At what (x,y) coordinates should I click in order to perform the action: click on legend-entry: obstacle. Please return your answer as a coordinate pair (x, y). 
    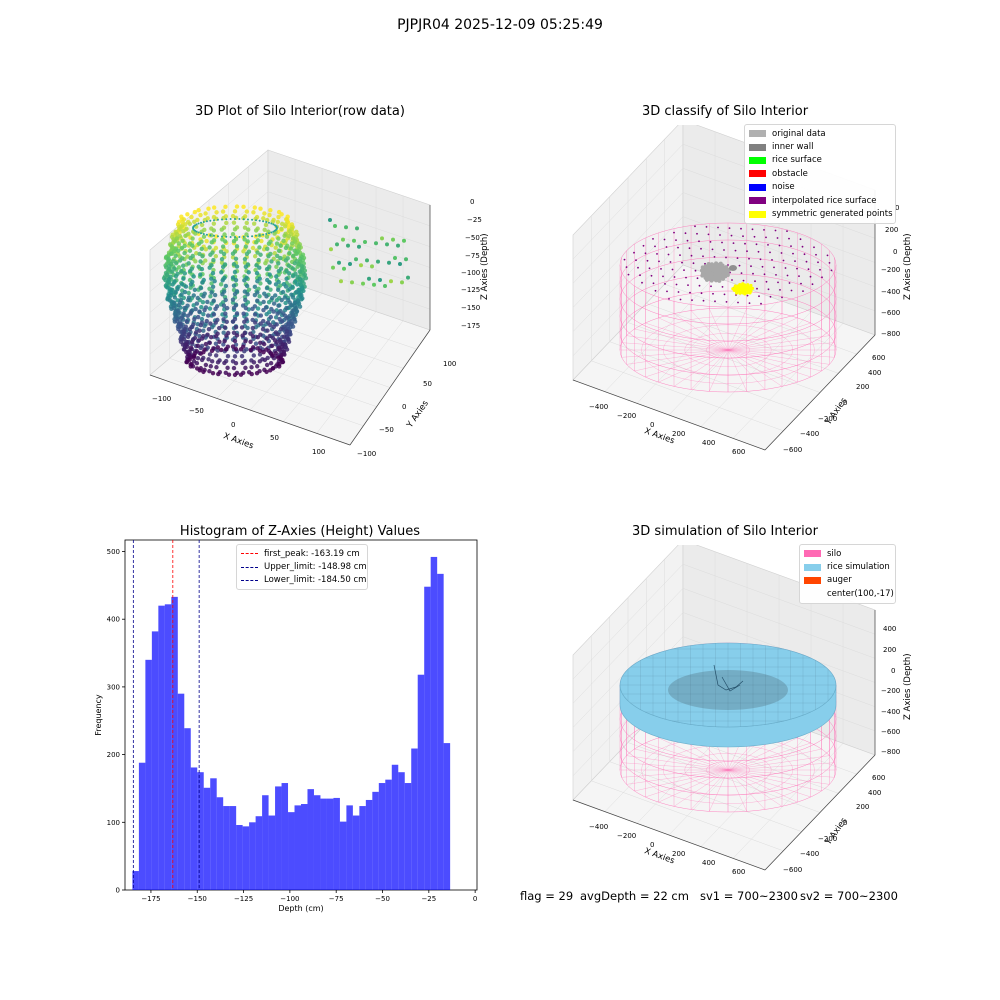
    Looking at the image, I should click on (820, 173).